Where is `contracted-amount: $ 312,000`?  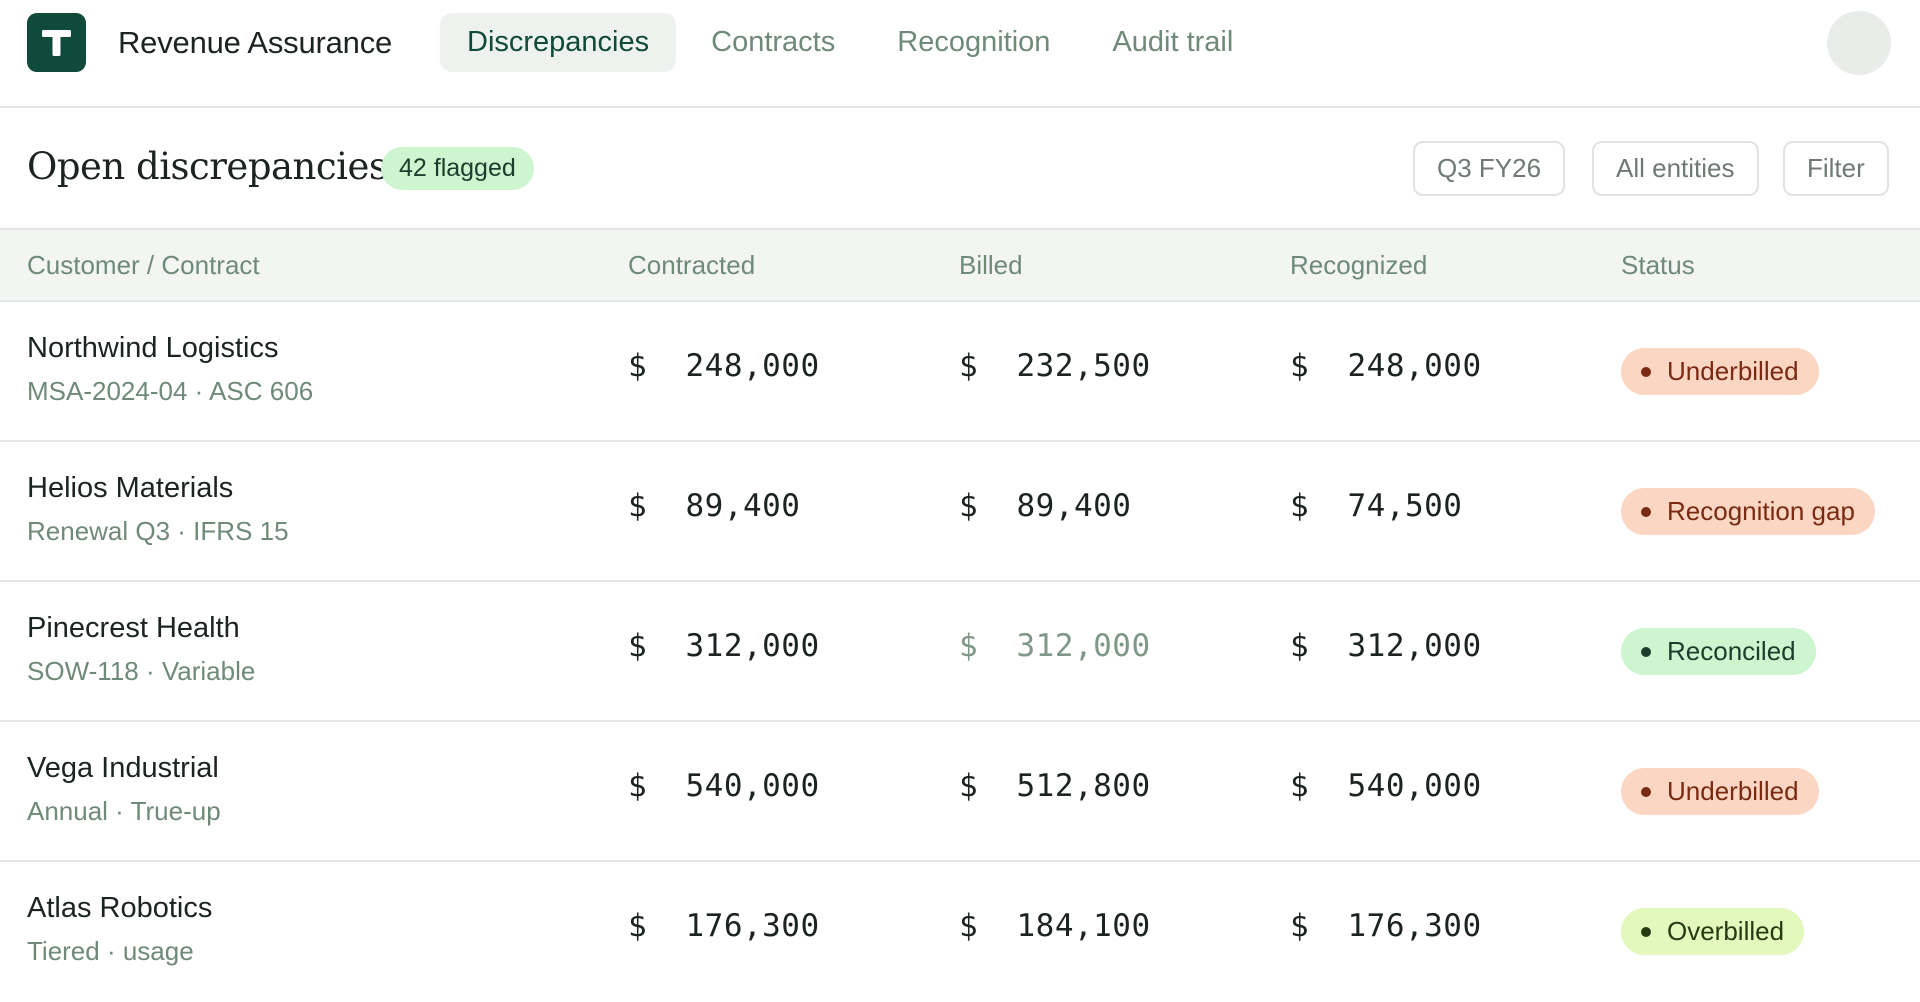 contracted-amount: $ 312,000 is located at coordinates (724, 646).